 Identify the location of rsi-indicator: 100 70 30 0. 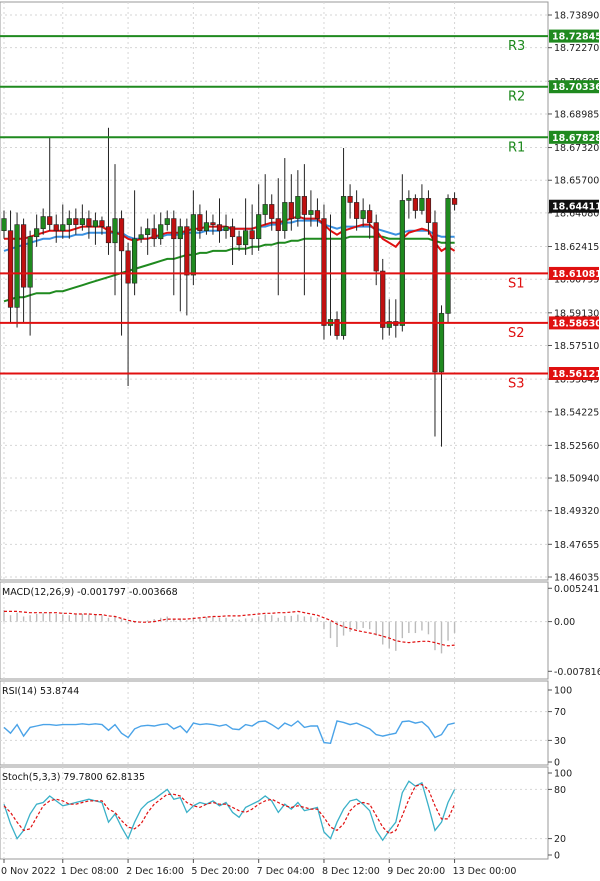
(286, 727).